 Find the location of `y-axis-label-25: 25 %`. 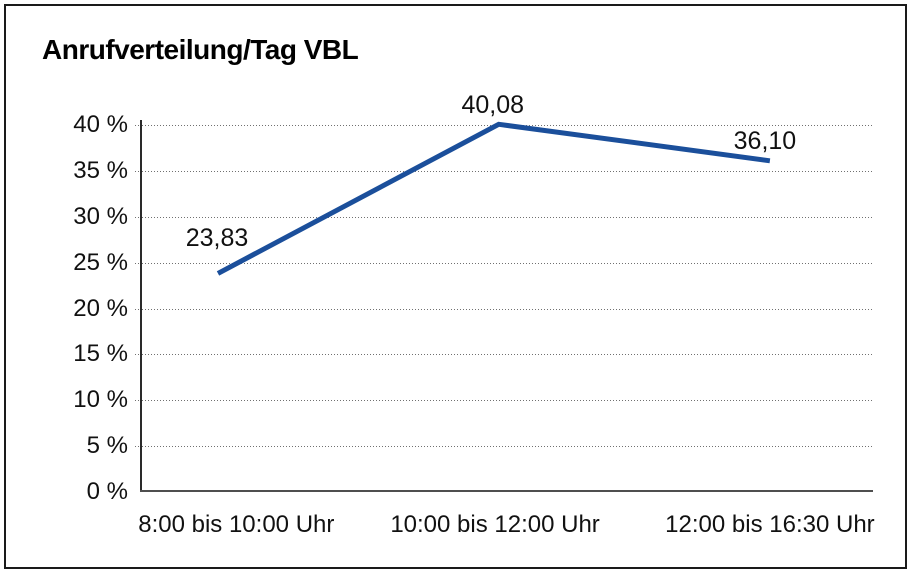

y-axis-label-25: 25 % is located at coordinates (100, 262).